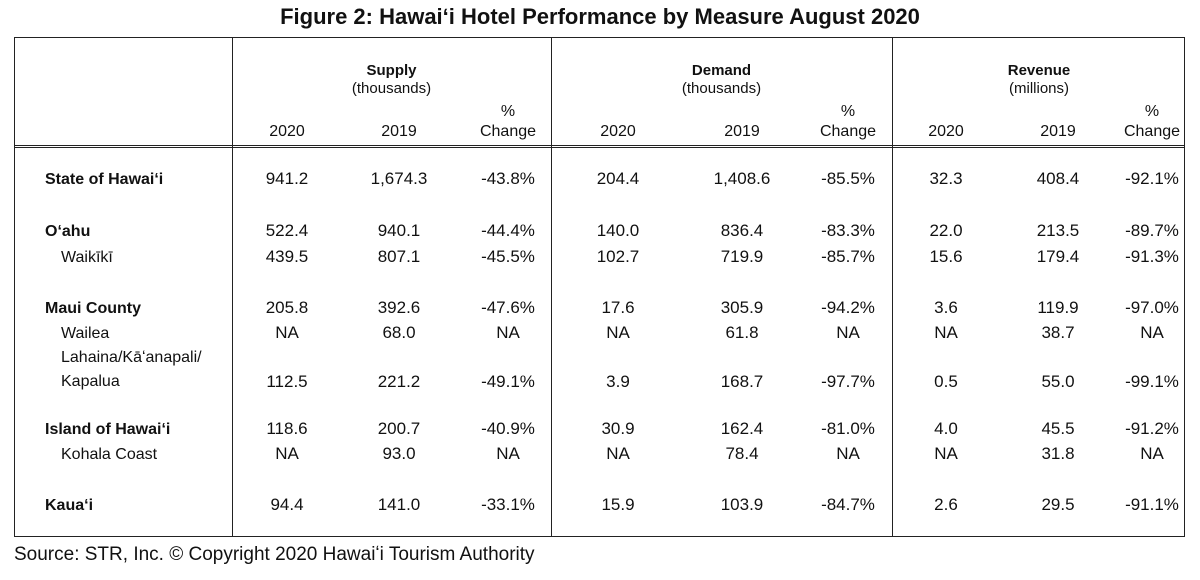 The width and height of the screenshot is (1200, 580). What do you see at coordinates (618, 178) in the screenshot?
I see `table-cell: 204.4` at bounding box center [618, 178].